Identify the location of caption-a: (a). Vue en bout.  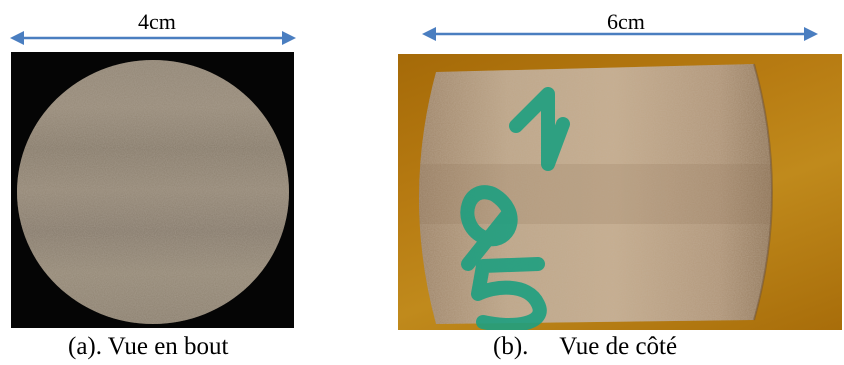
(148, 346).